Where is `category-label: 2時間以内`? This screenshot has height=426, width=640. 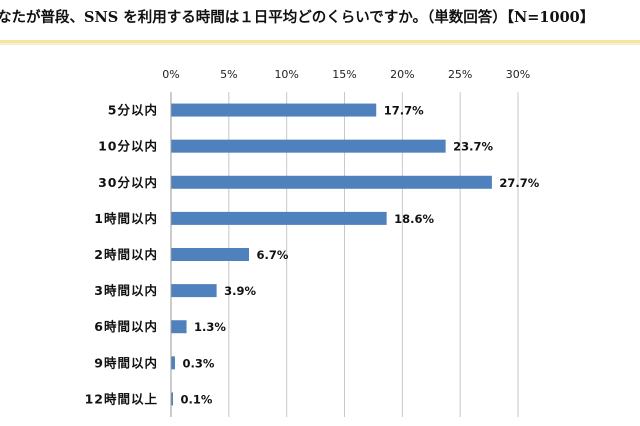
category-label: 2時間以内 is located at coordinates (126, 254).